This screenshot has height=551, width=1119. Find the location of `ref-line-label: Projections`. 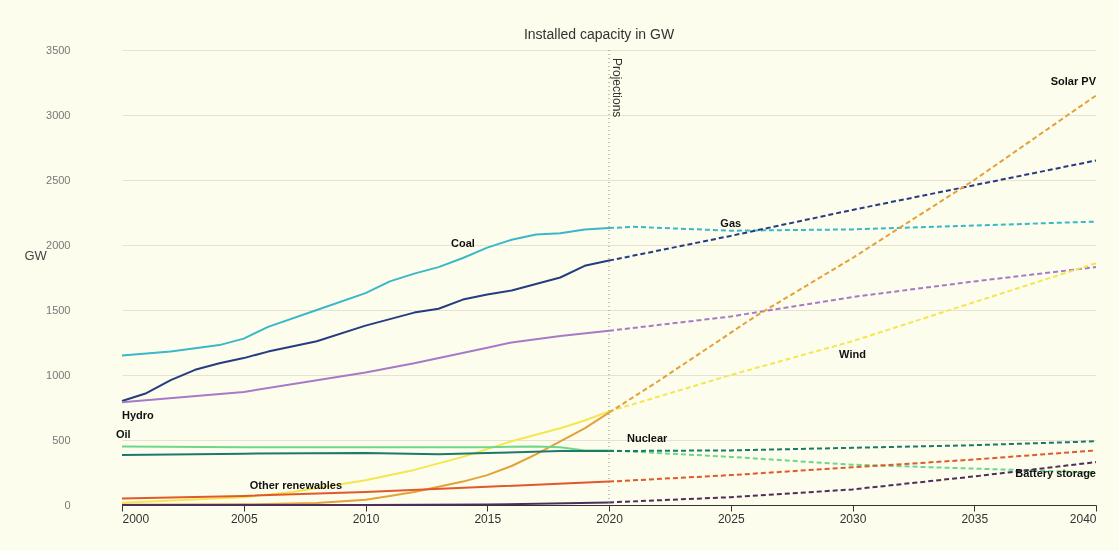

ref-line-label: Projections is located at coordinates (617, 88).